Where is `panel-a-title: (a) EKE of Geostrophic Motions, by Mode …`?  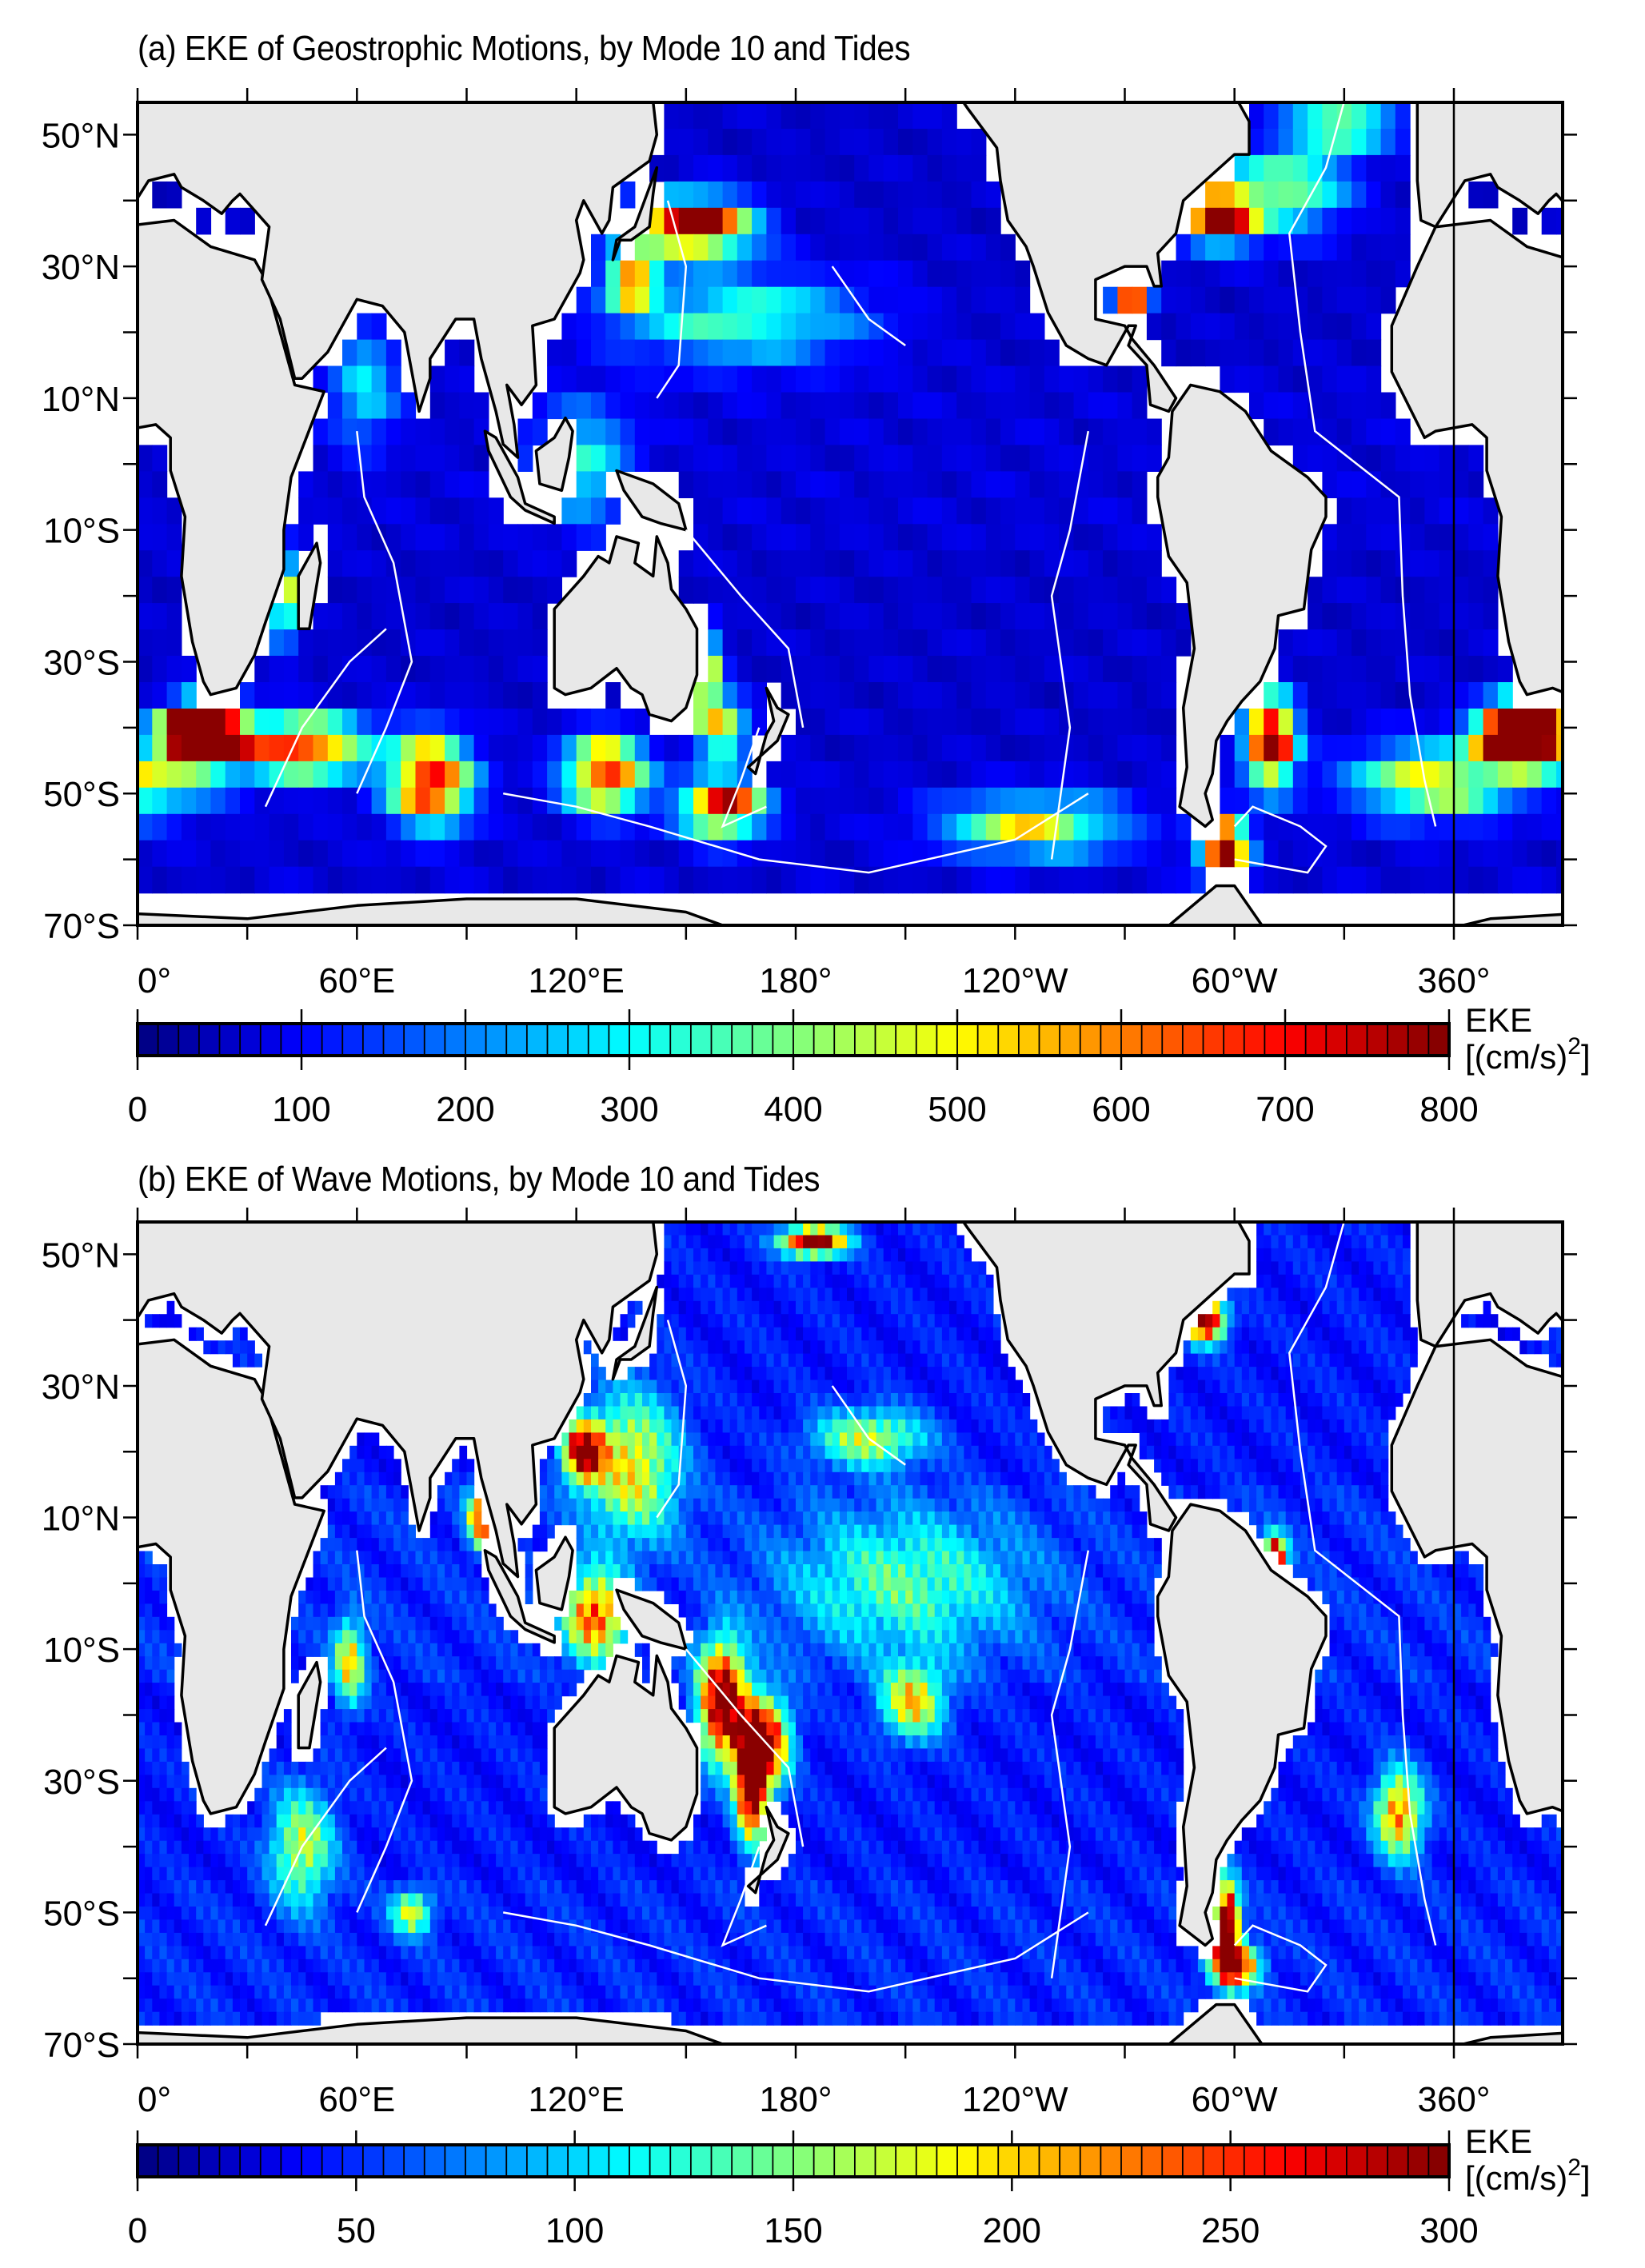 panel-a-title: (a) EKE of Geostrophic Motions, by Mode … is located at coordinates (524, 48).